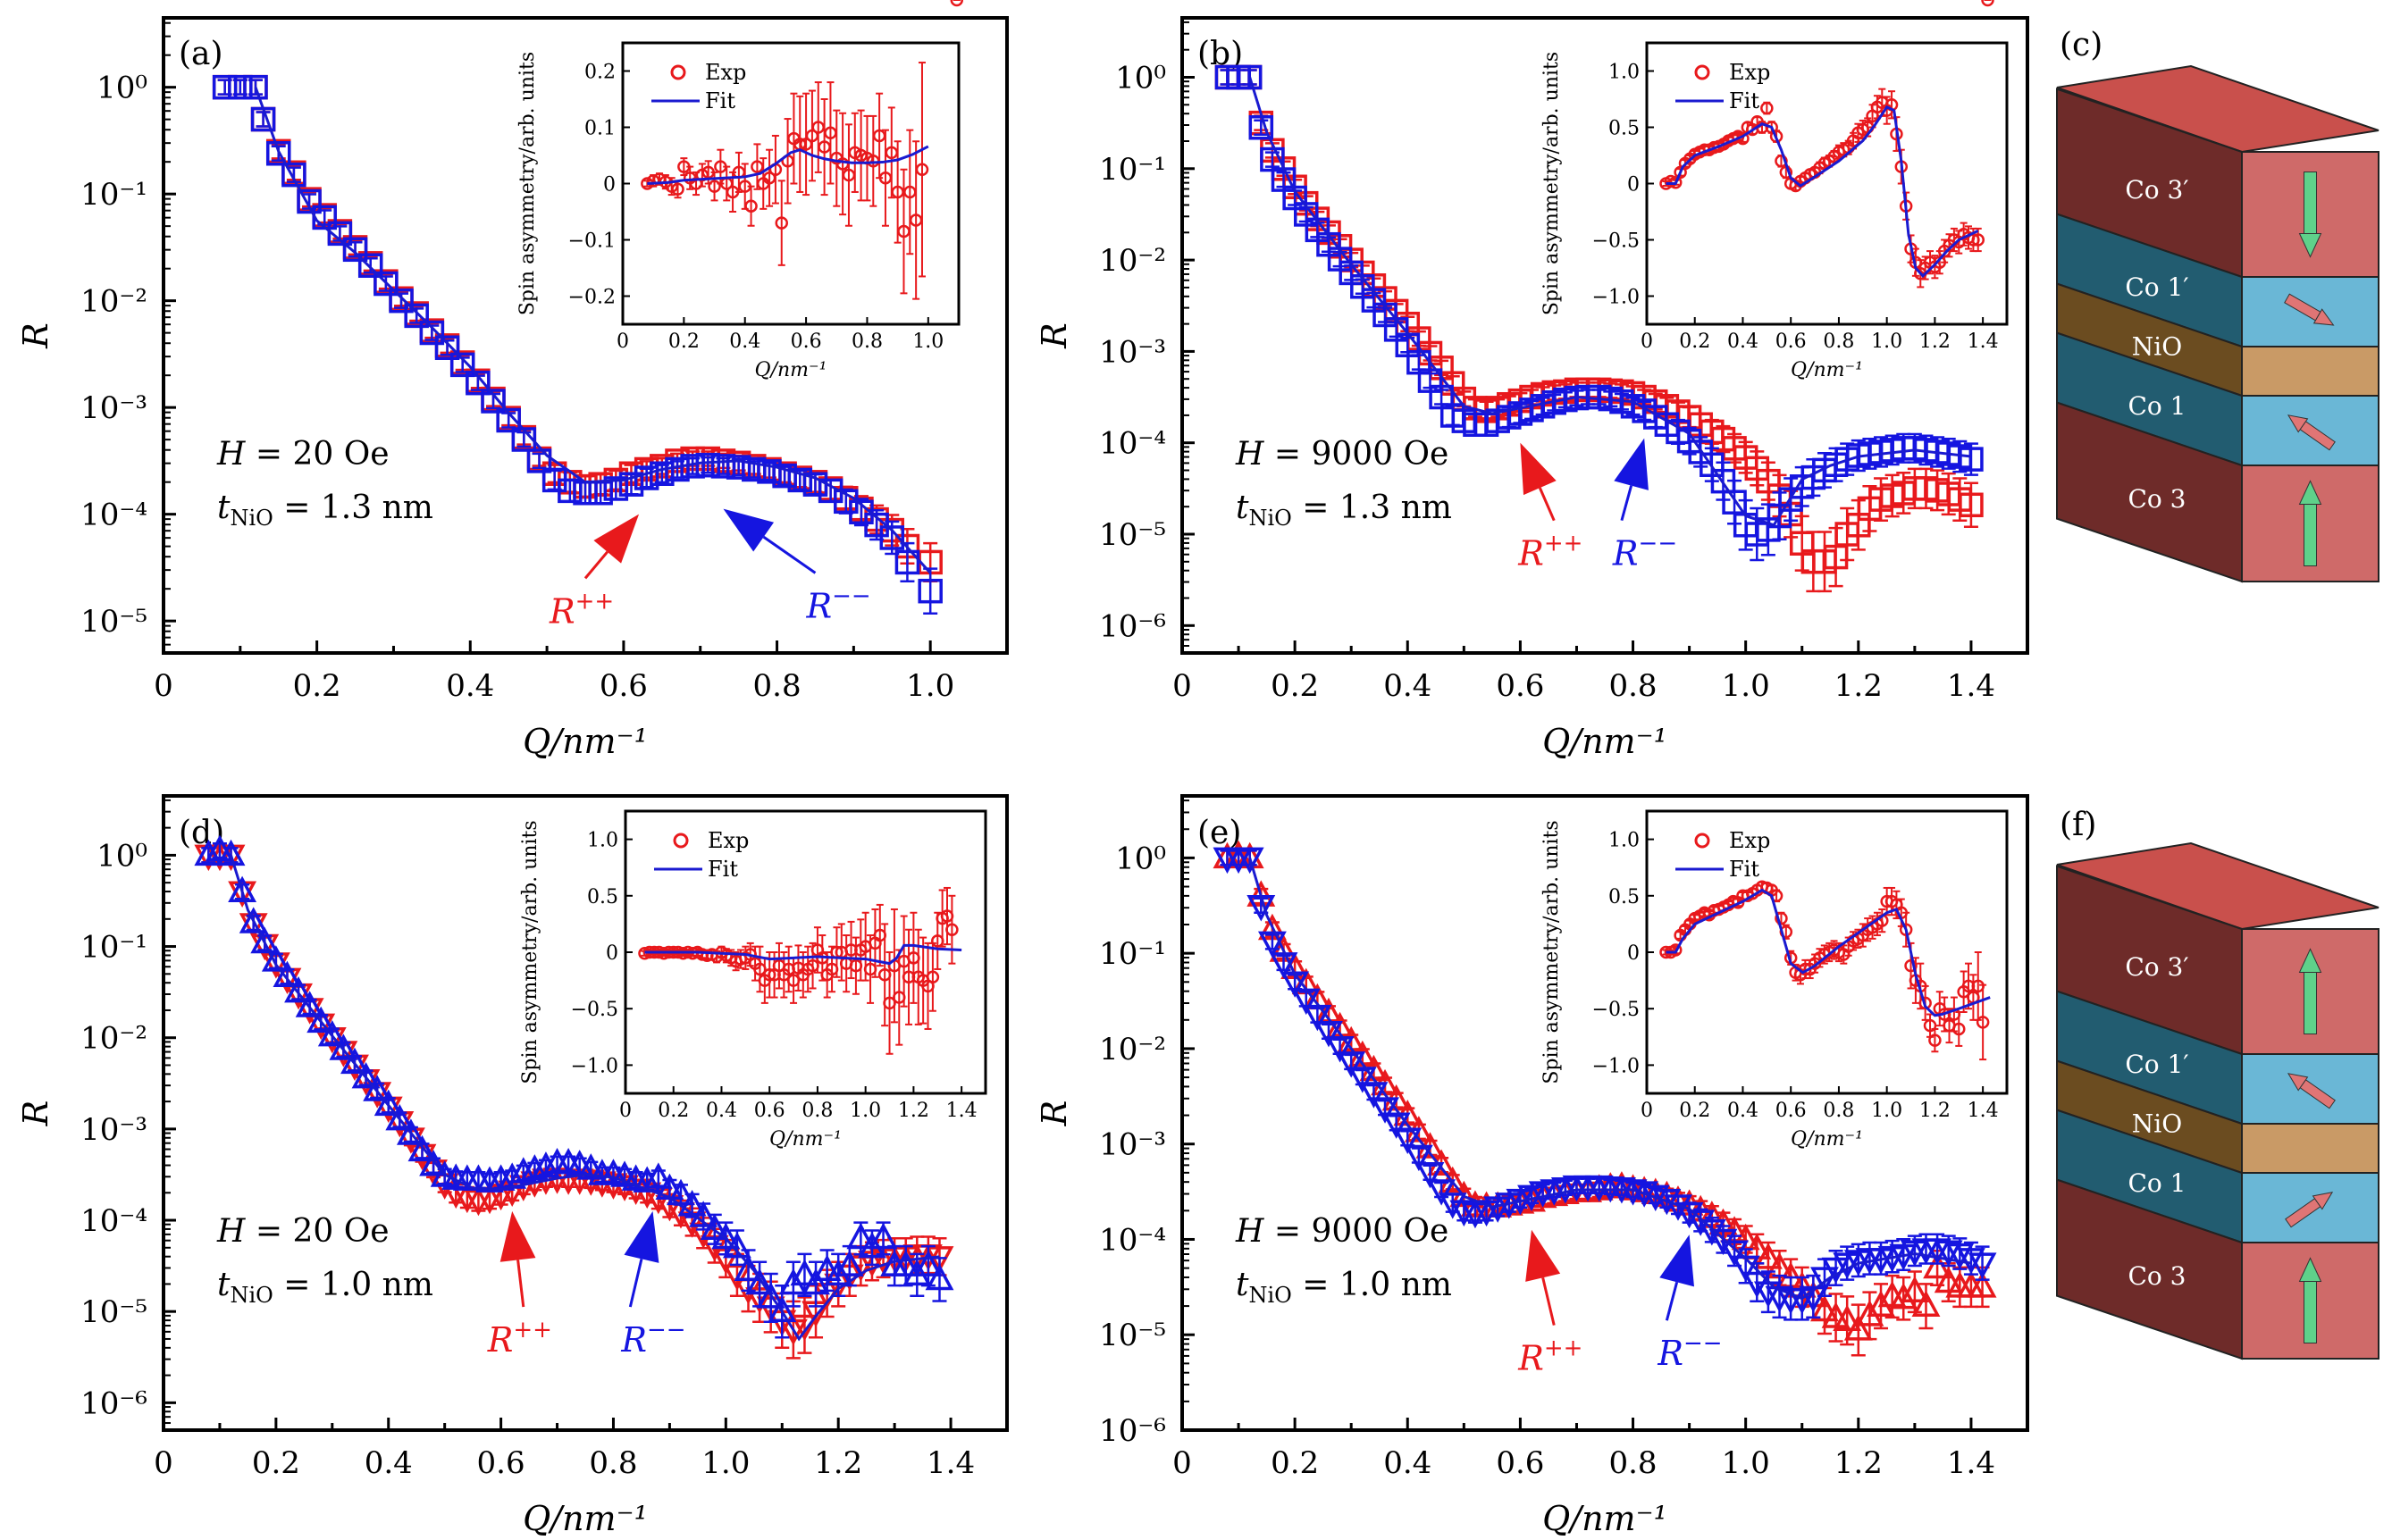 This screenshot has height=1540, width=2392. Describe the element at coordinates (866, 1111) in the screenshot. I see `inset-x-tick-label: 1.0` at that location.